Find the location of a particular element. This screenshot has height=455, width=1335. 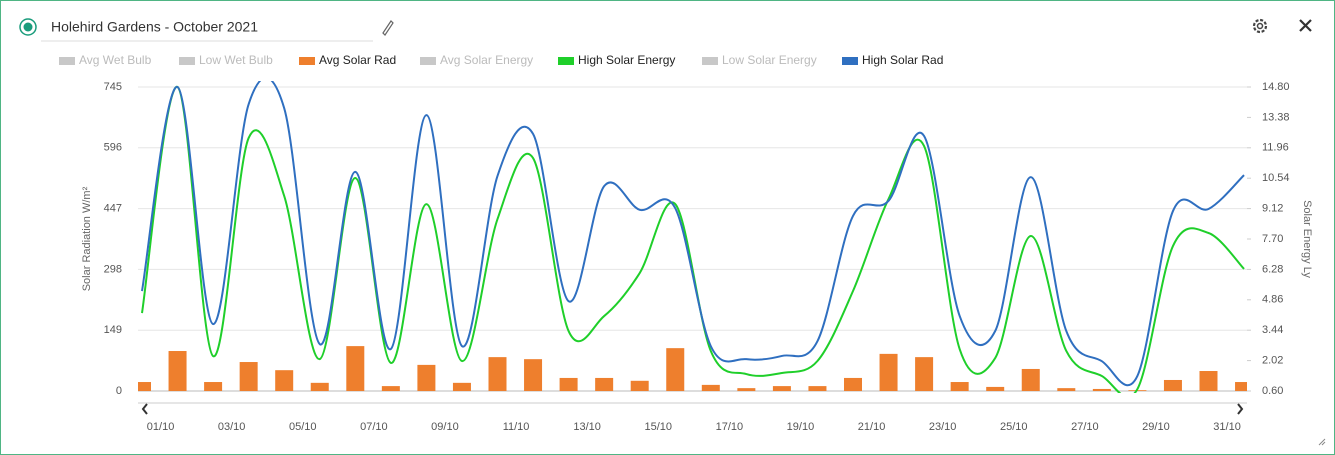

legend-item: Avg Solar Rad is located at coordinates (347, 60).